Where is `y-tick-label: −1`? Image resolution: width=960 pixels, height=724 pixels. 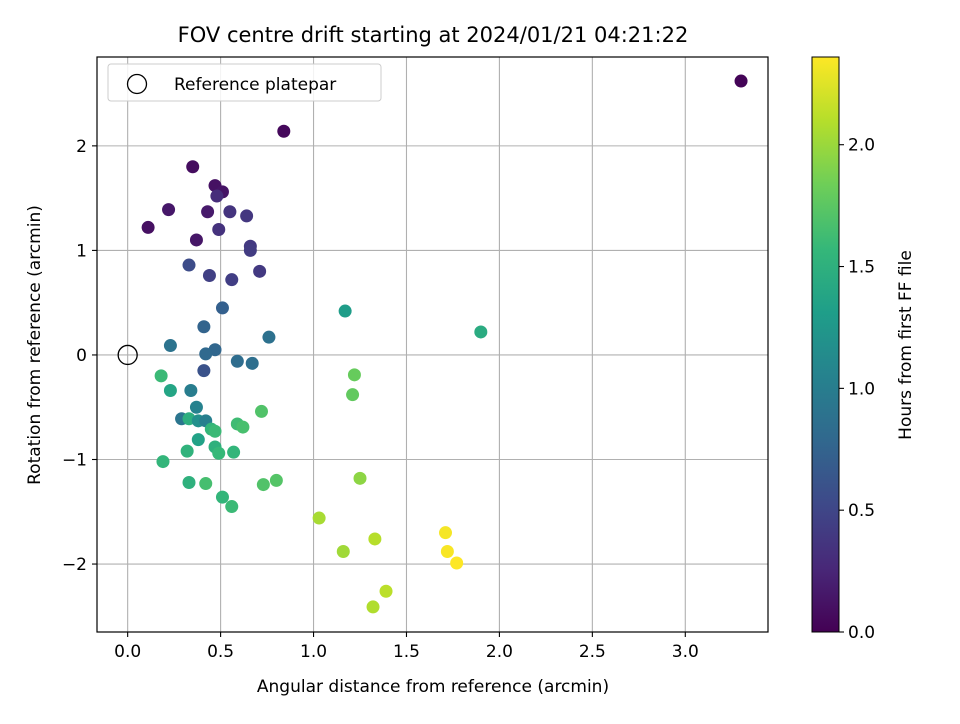 y-tick-label: −1 is located at coordinates (74, 461).